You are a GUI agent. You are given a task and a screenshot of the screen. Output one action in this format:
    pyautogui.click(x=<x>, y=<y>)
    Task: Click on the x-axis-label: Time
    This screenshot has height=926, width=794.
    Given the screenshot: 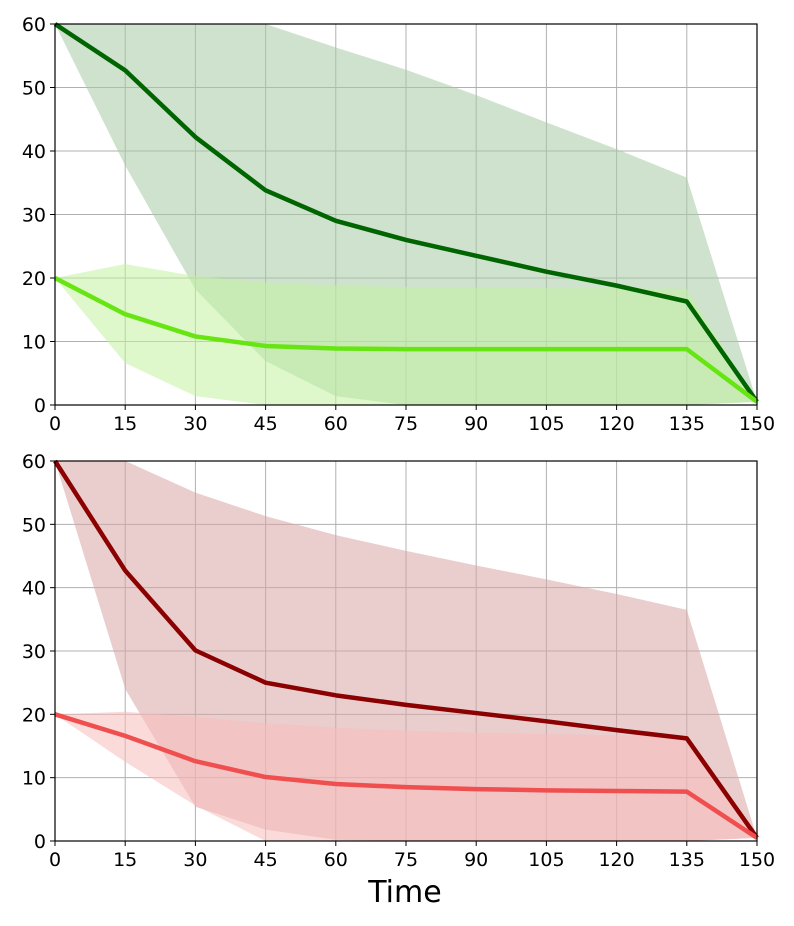 What is the action you would take?
    pyautogui.click(x=404, y=892)
    